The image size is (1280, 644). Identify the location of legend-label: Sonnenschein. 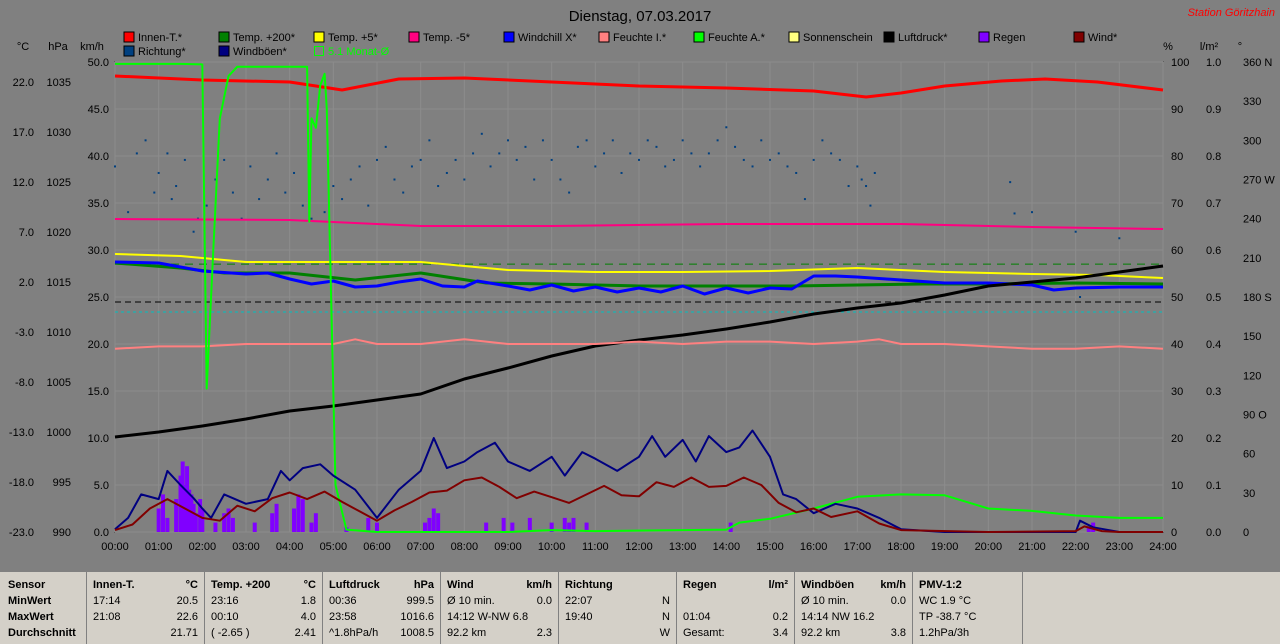
(838, 38).